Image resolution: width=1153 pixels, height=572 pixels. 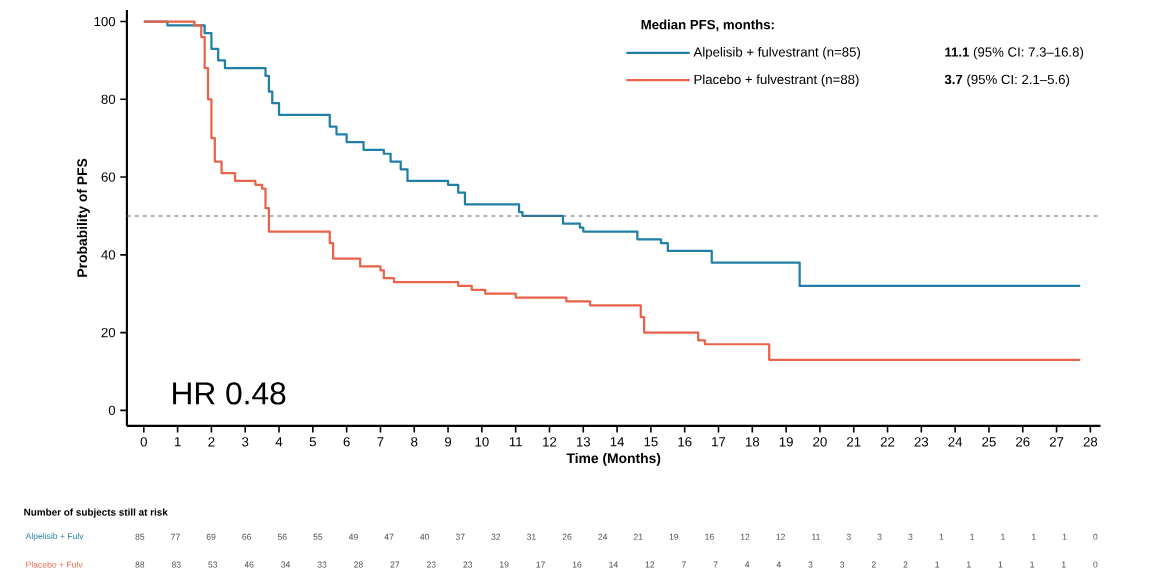 What do you see at coordinates (752, 441) in the screenshot?
I see `x-tick-label: 18` at bounding box center [752, 441].